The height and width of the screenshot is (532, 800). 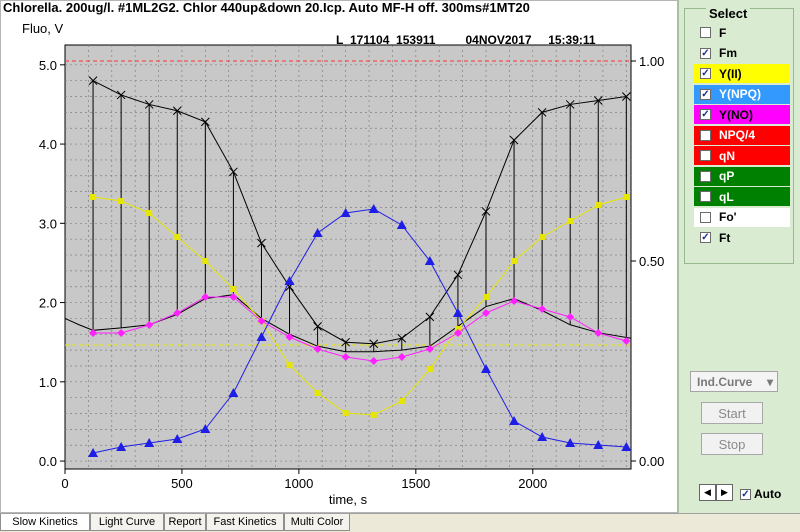 What do you see at coordinates (572, 40) in the screenshot?
I see `time-label: 15:39:11` at bounding box center [572, 40].